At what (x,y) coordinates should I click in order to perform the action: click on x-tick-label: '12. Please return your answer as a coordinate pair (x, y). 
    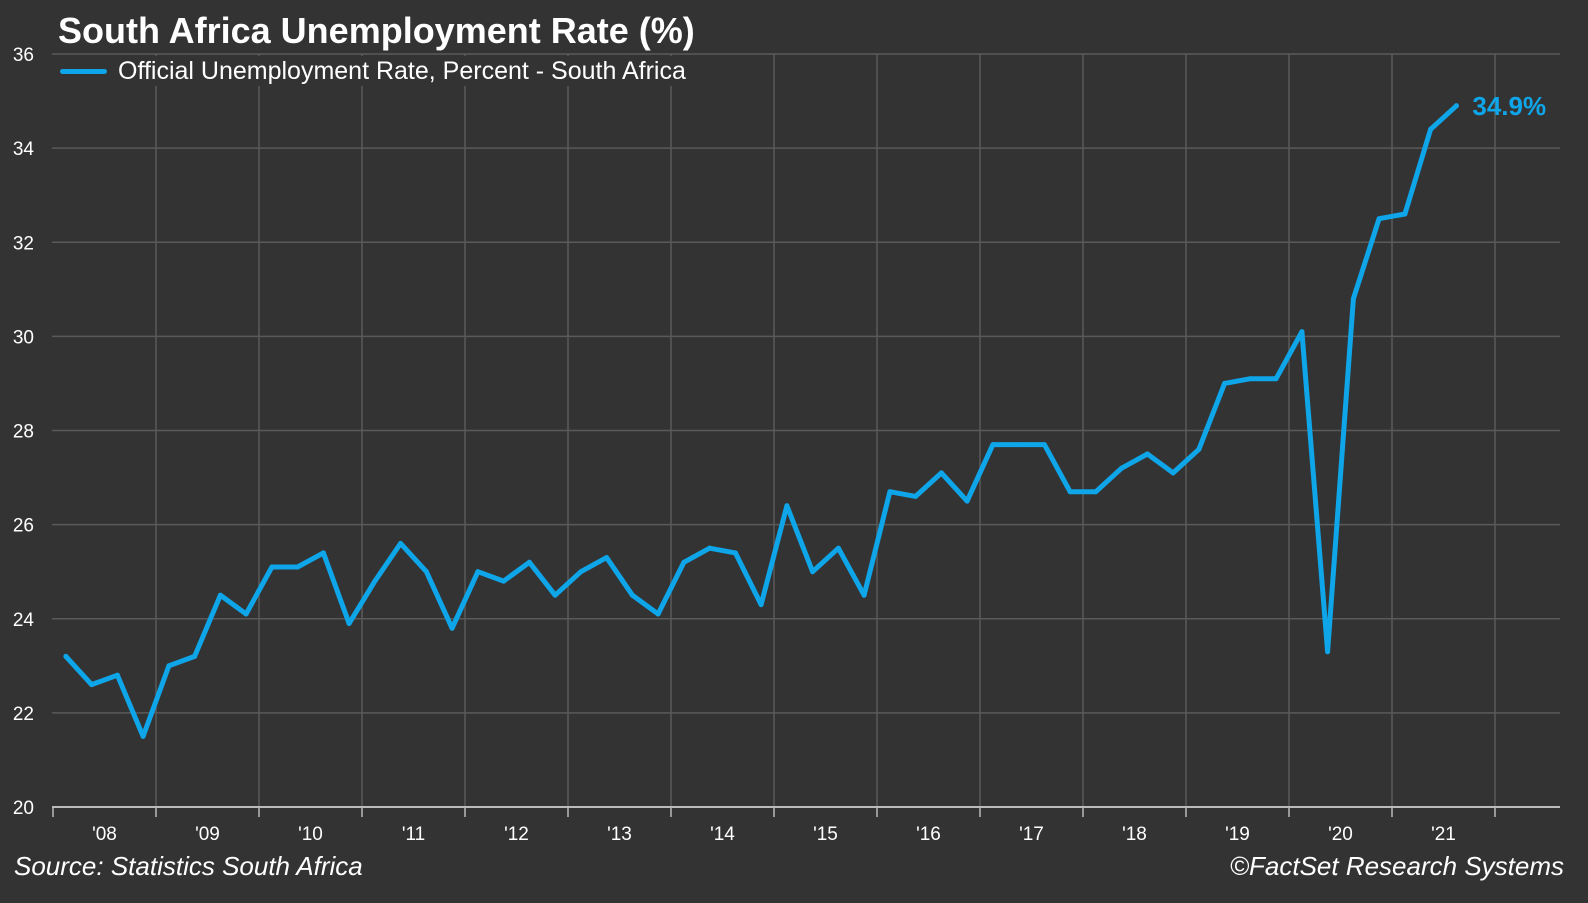
    Looking at the image, I should click on (516, 834).